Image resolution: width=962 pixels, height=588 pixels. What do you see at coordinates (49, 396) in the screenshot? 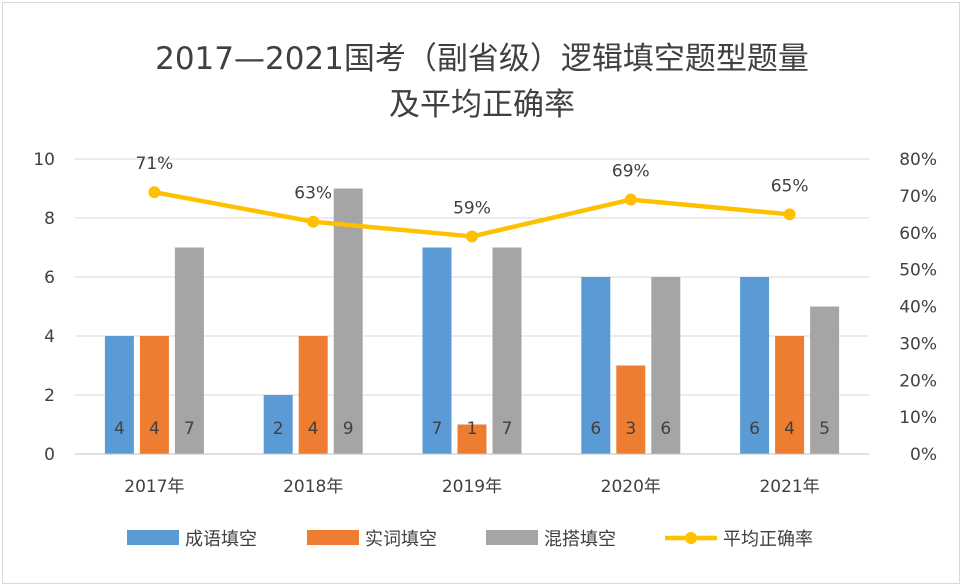
I see `y-left-tick-label: 2` at bounding box center [49, 396].